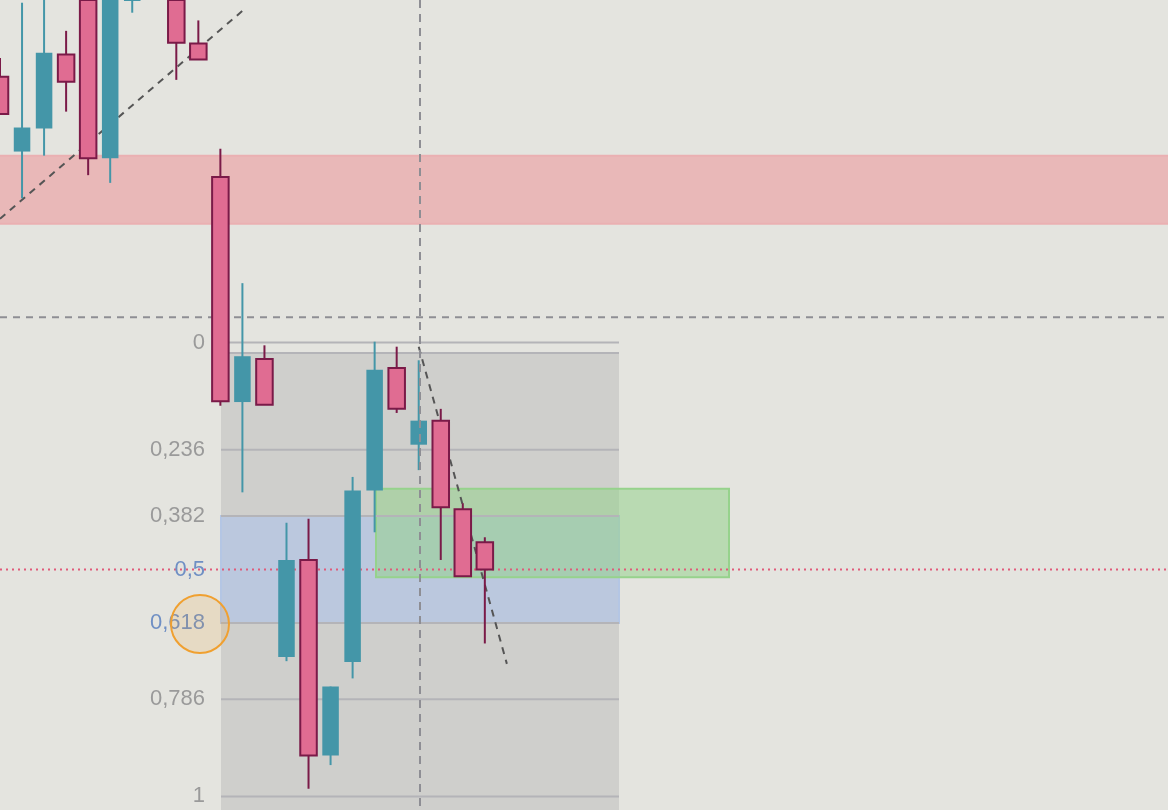 This screenshot has height=810, width=1168. Describe the element at coordinates (189, 568) in the screenshot. I see `y-tick-label: 0,5` at that location.